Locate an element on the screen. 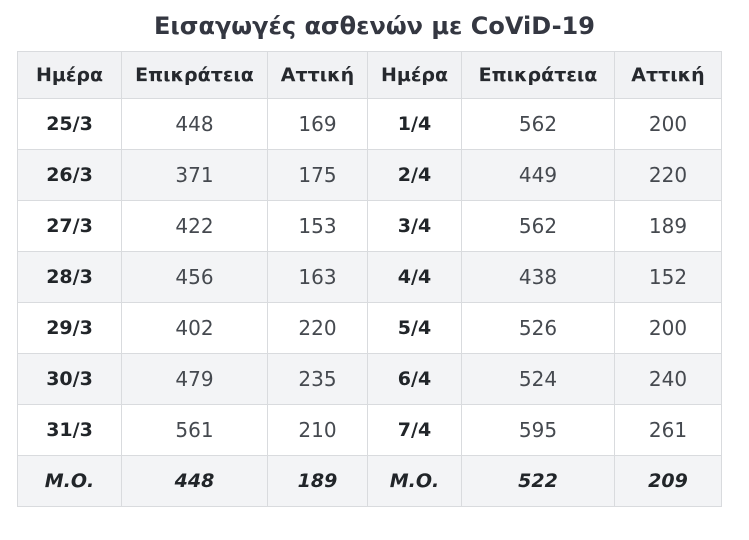 The width and height of the screenshot is (749, 540). day-cell: 7/4 is located at coordinates (414, 430).